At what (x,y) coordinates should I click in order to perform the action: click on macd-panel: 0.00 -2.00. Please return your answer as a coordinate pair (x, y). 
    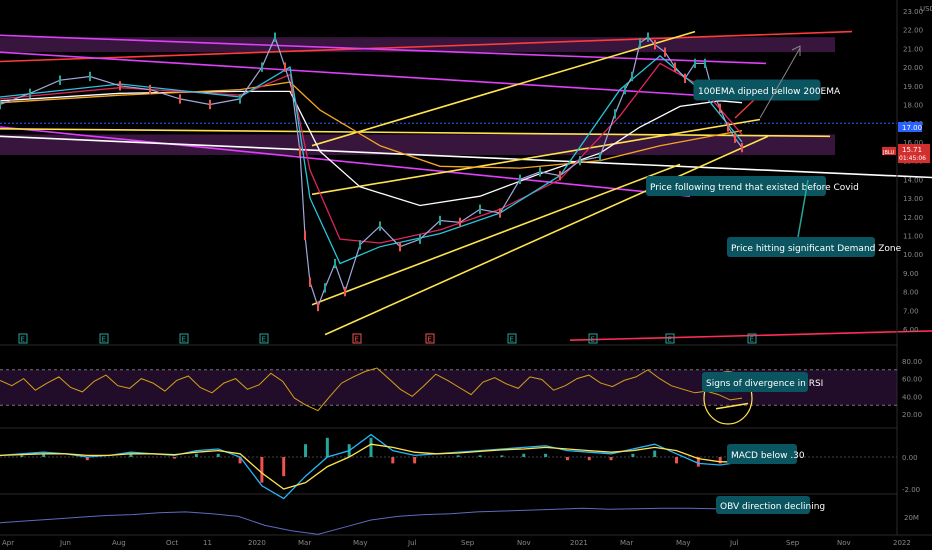
    Looking at the image, I should click on (460, 466).